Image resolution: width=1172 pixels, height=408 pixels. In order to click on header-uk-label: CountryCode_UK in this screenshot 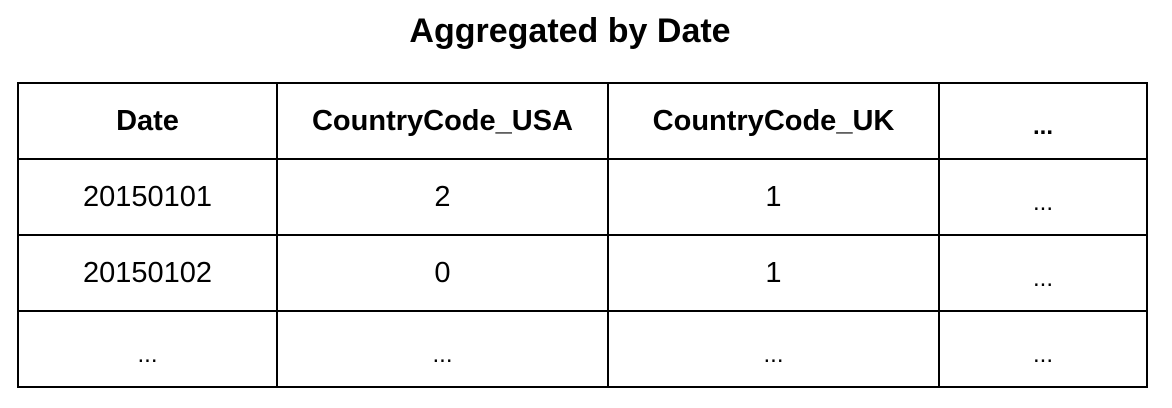, I will do `click(773, 120)`.